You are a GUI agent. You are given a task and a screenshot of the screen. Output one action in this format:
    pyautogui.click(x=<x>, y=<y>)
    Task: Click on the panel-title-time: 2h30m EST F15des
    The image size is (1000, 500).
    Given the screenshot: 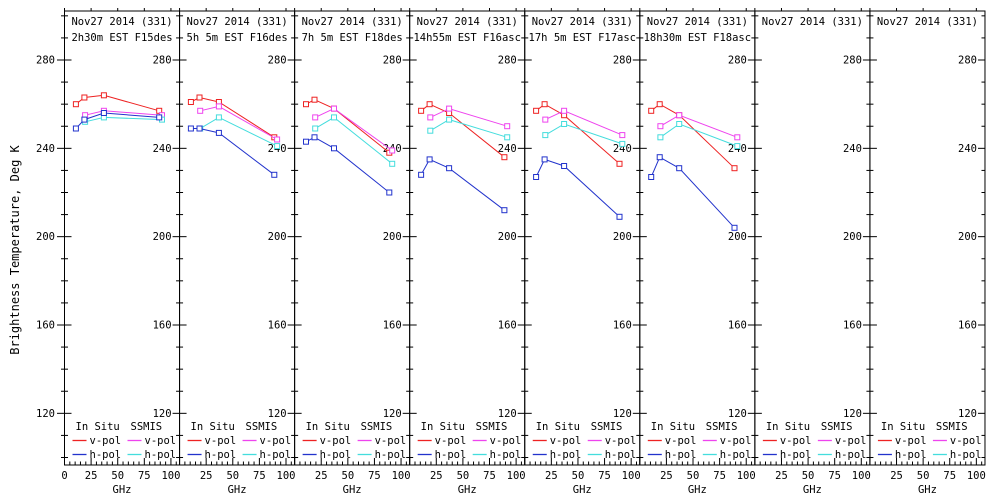 What is the action you would take?
    pyautogui.click(x=121, y=38)
    